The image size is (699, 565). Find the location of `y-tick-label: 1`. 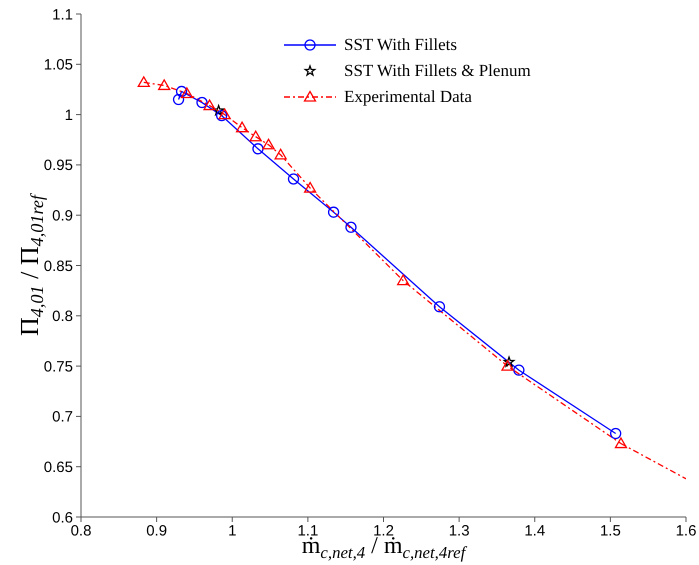

y-tick-label: 1 is located at coordinates (68, 115).